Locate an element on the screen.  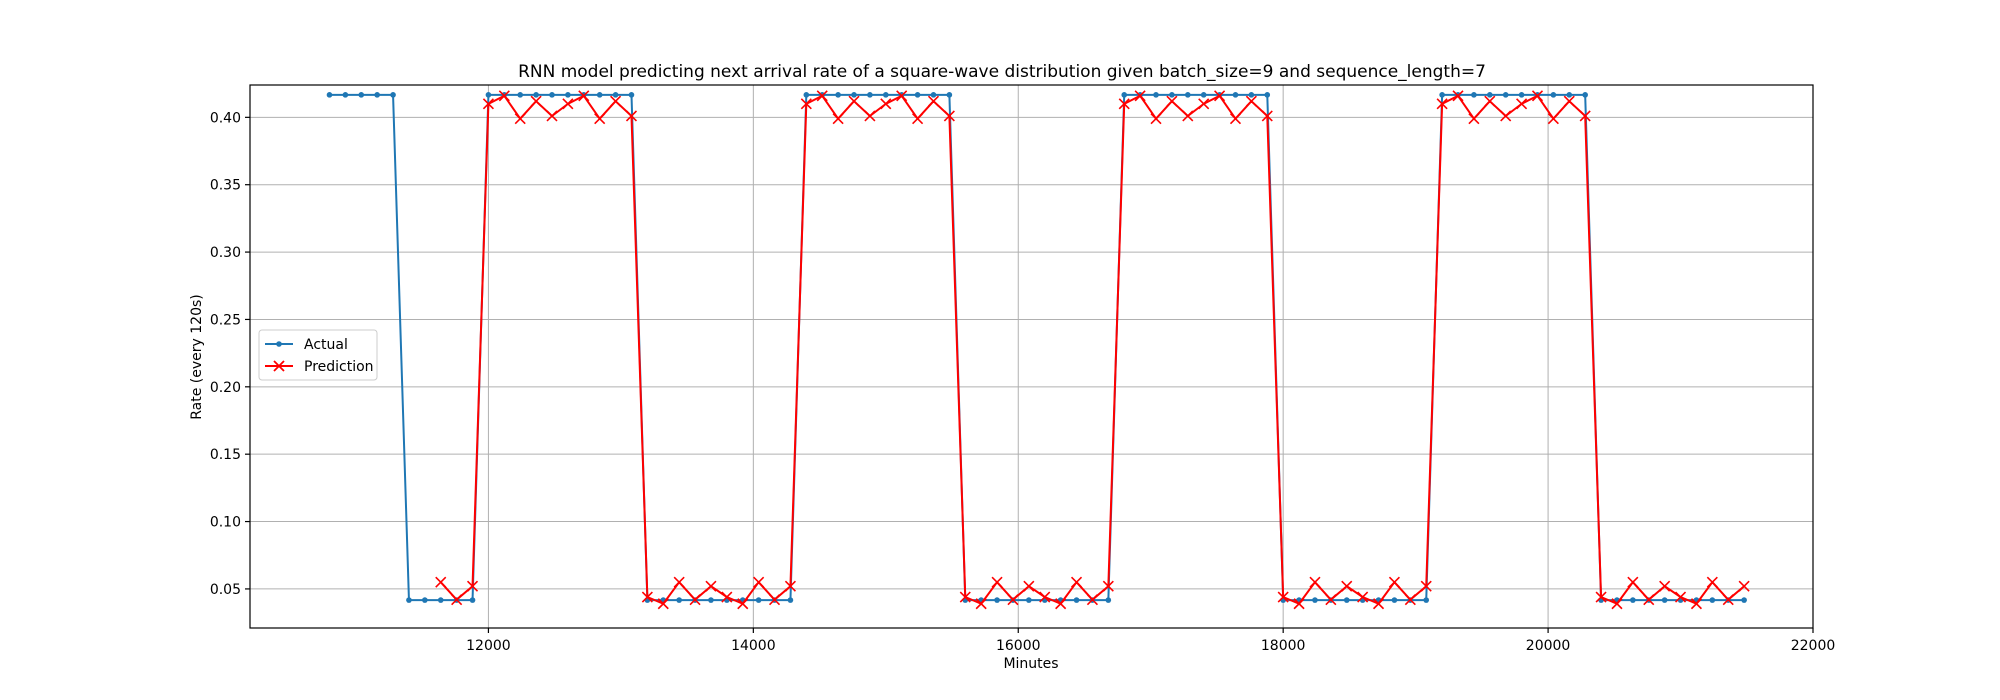
x-tick-label: 22000 is located at coordinates (1813, 646).